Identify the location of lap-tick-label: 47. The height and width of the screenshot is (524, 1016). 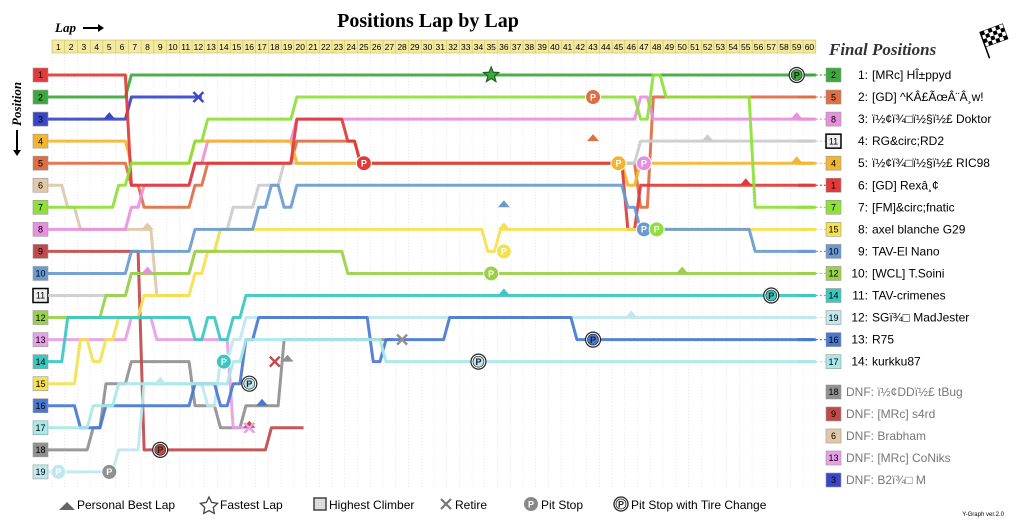
(644, 47).